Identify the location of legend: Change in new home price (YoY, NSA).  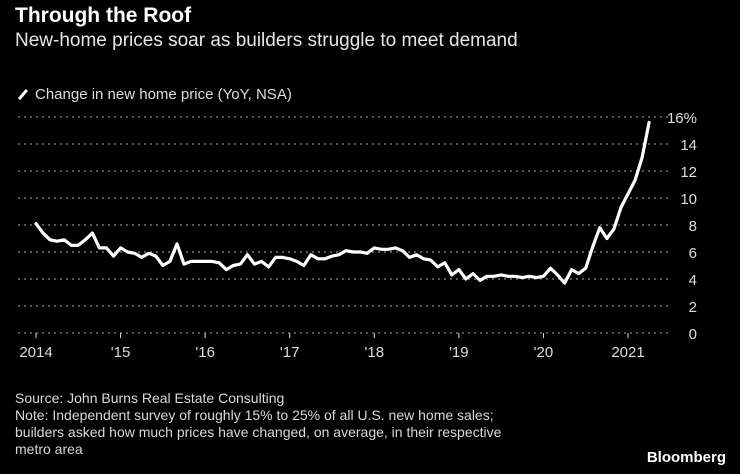
(154, 94).